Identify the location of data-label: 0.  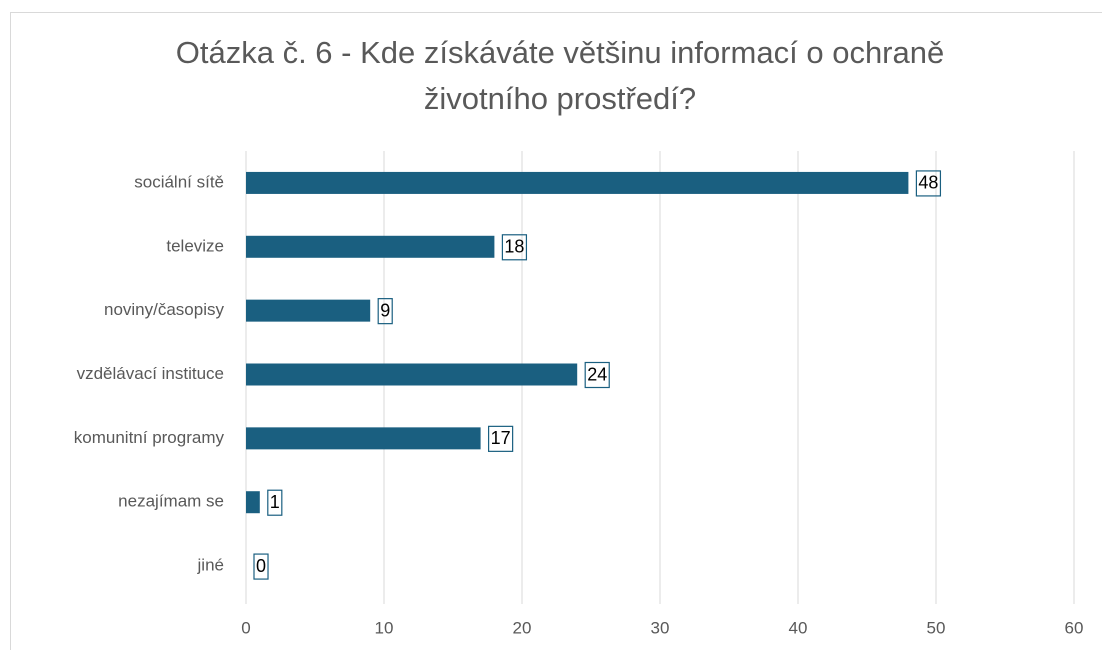
(261, 566).